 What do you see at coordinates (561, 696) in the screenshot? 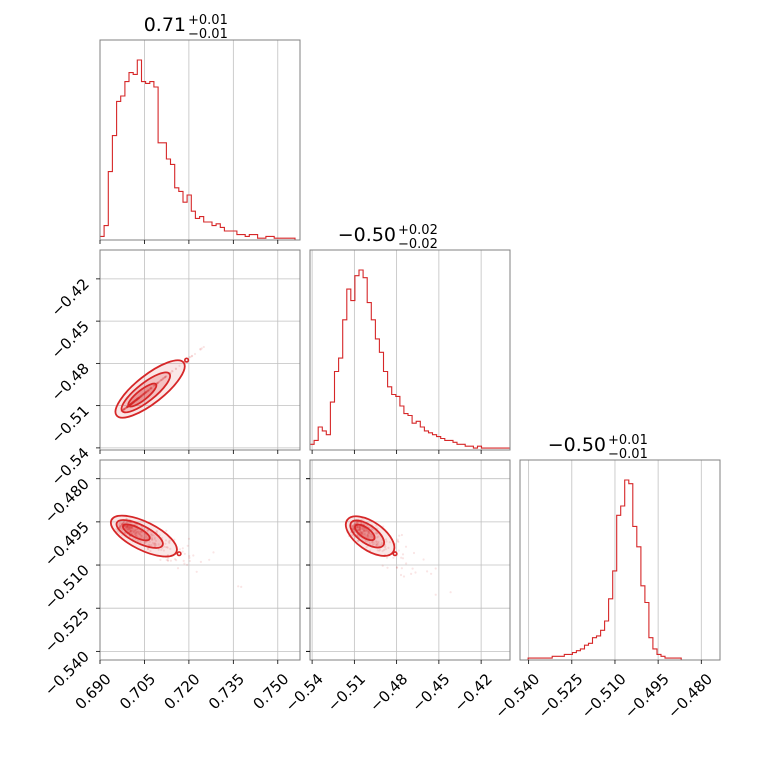
I see `x-tick-label: −0.525` at bounding box center [561, 696].